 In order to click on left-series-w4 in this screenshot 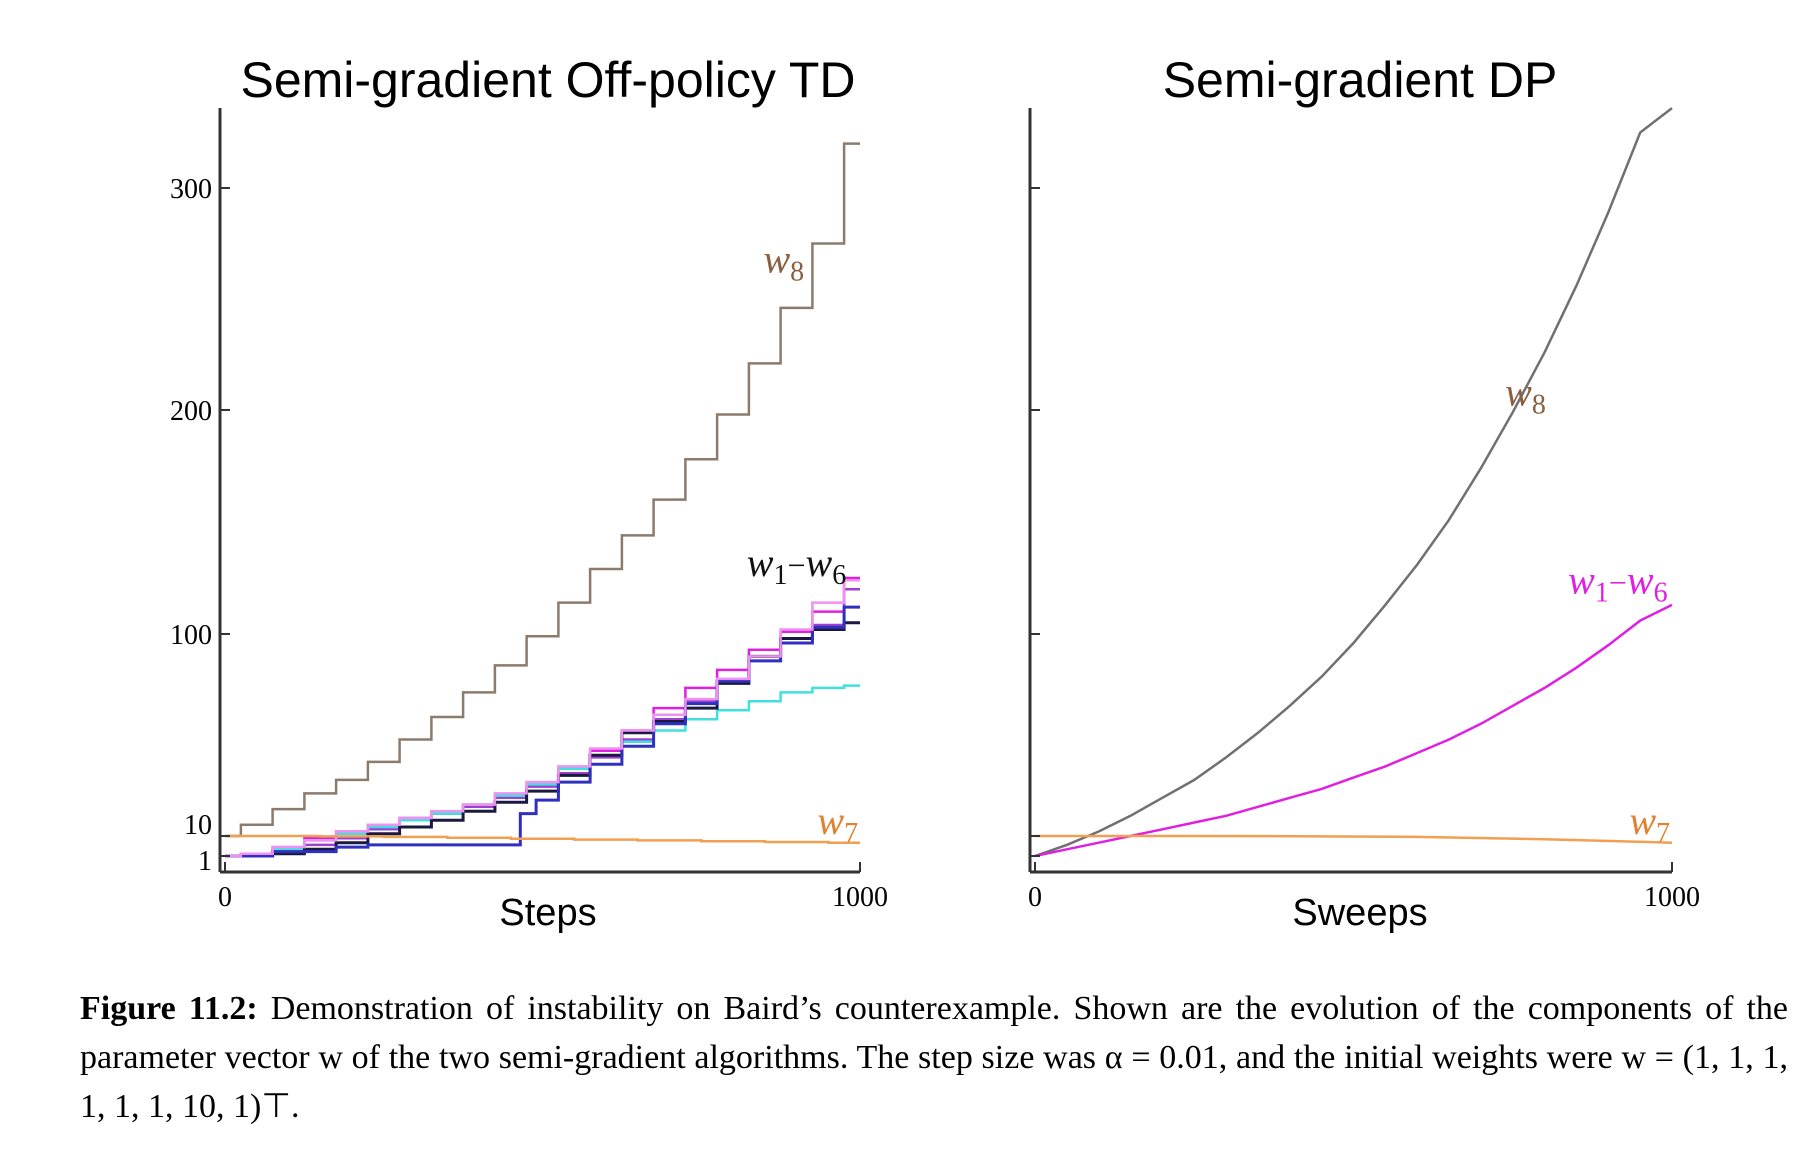, I will do `click(542, 739)`.